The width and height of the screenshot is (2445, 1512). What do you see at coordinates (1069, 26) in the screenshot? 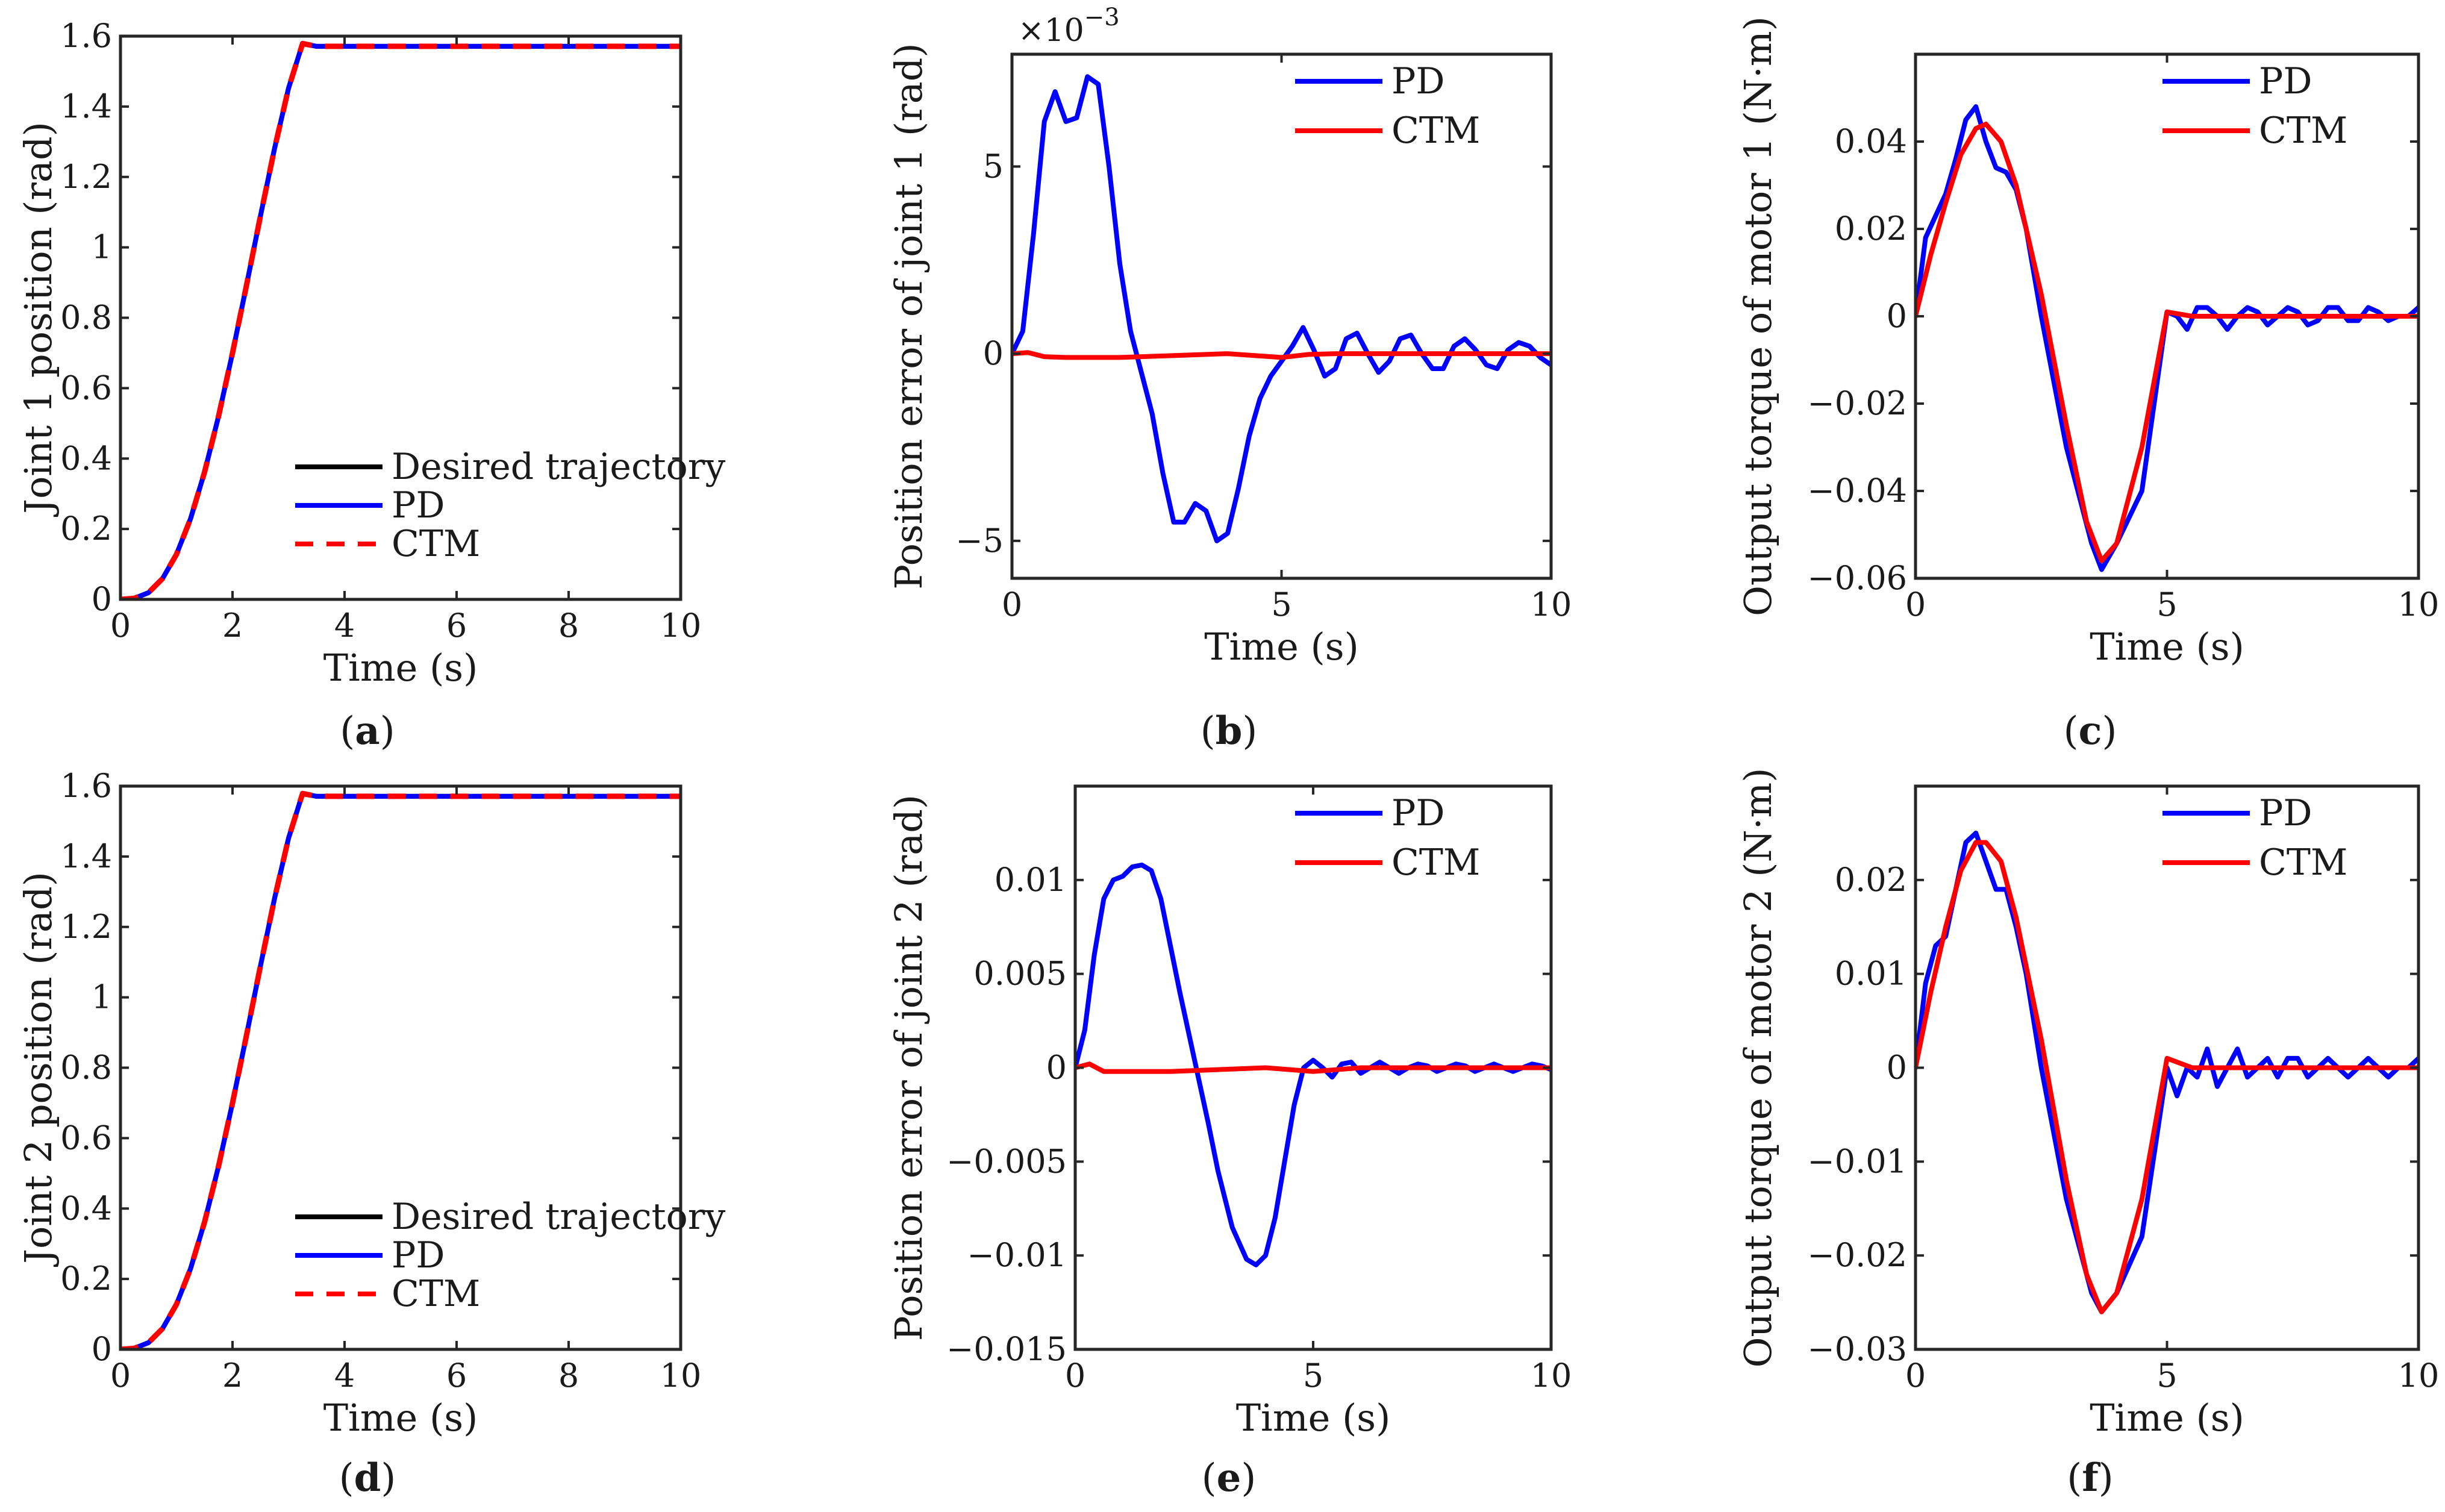
I see `axis-exponent: ×10⁻³` at bounding box center [1069, 26].